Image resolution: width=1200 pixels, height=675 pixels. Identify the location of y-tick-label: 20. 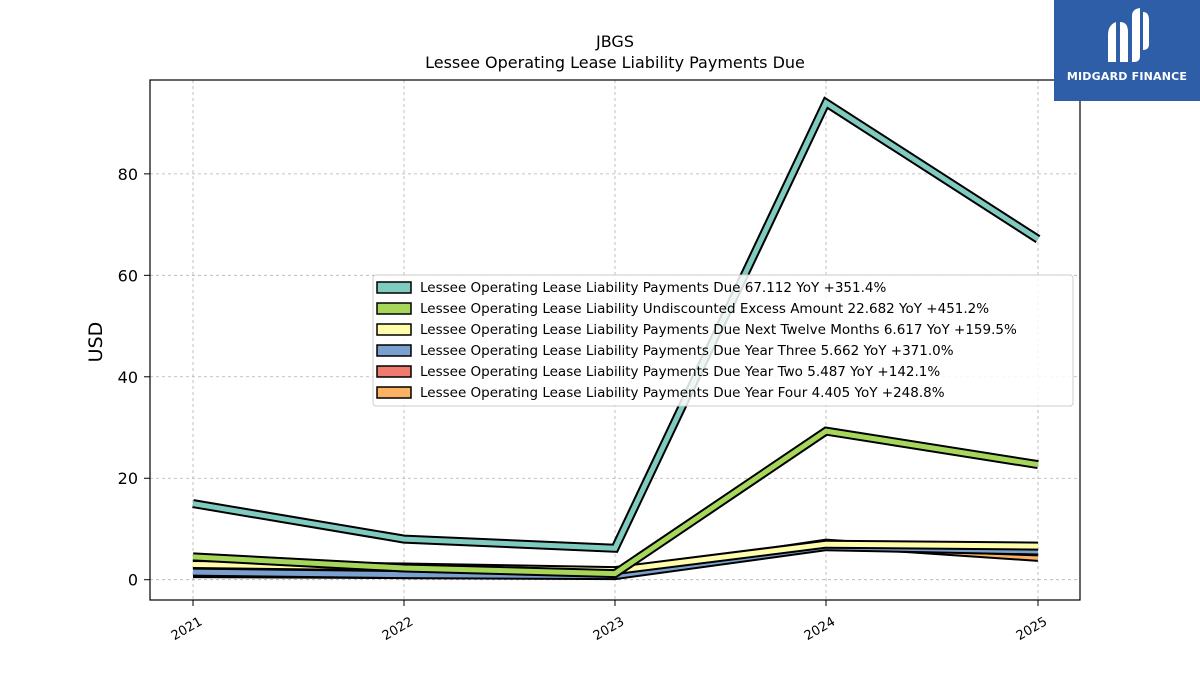
(128, 478).